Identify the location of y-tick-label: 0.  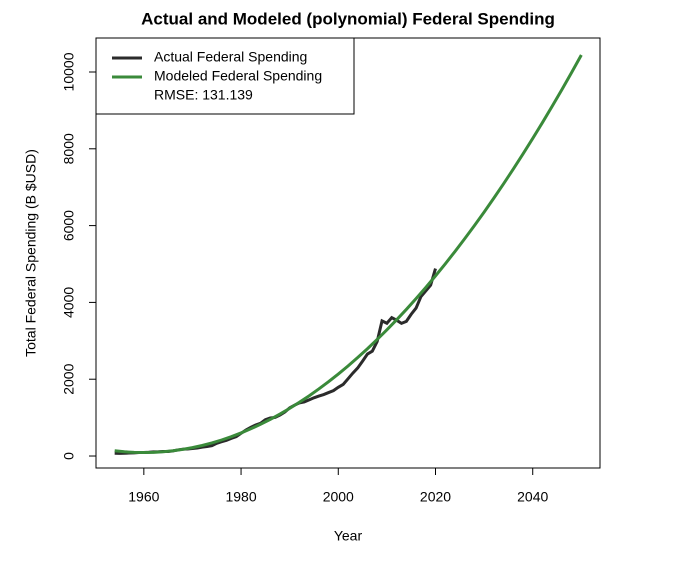
(69, 456).